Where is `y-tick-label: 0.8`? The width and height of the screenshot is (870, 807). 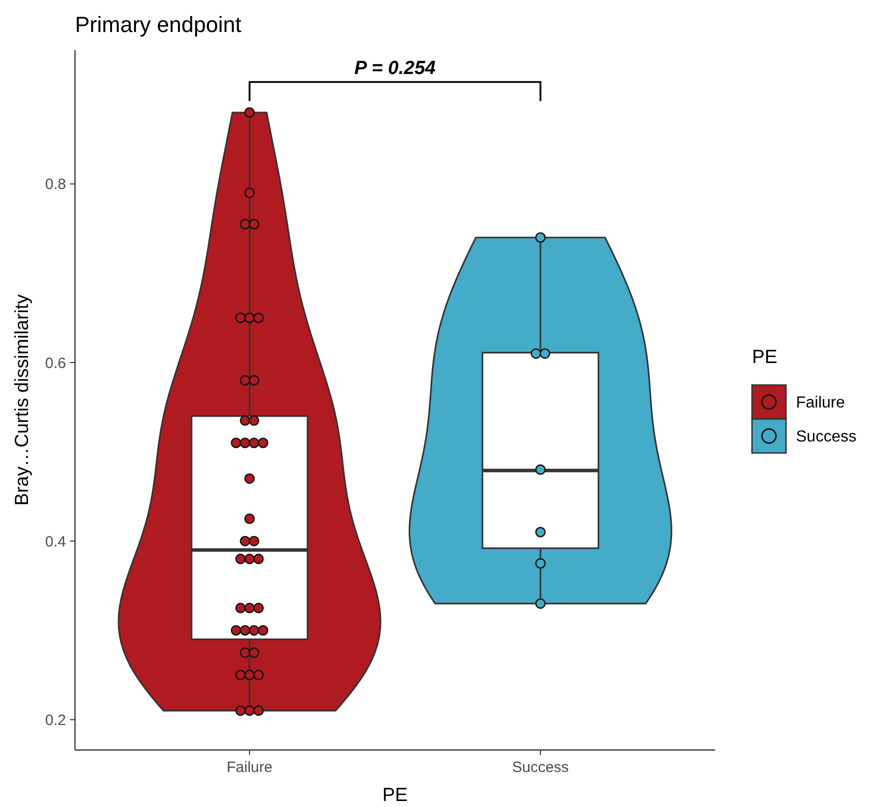 y-tick-label: 0.8 is located at coordinates (55, 185).